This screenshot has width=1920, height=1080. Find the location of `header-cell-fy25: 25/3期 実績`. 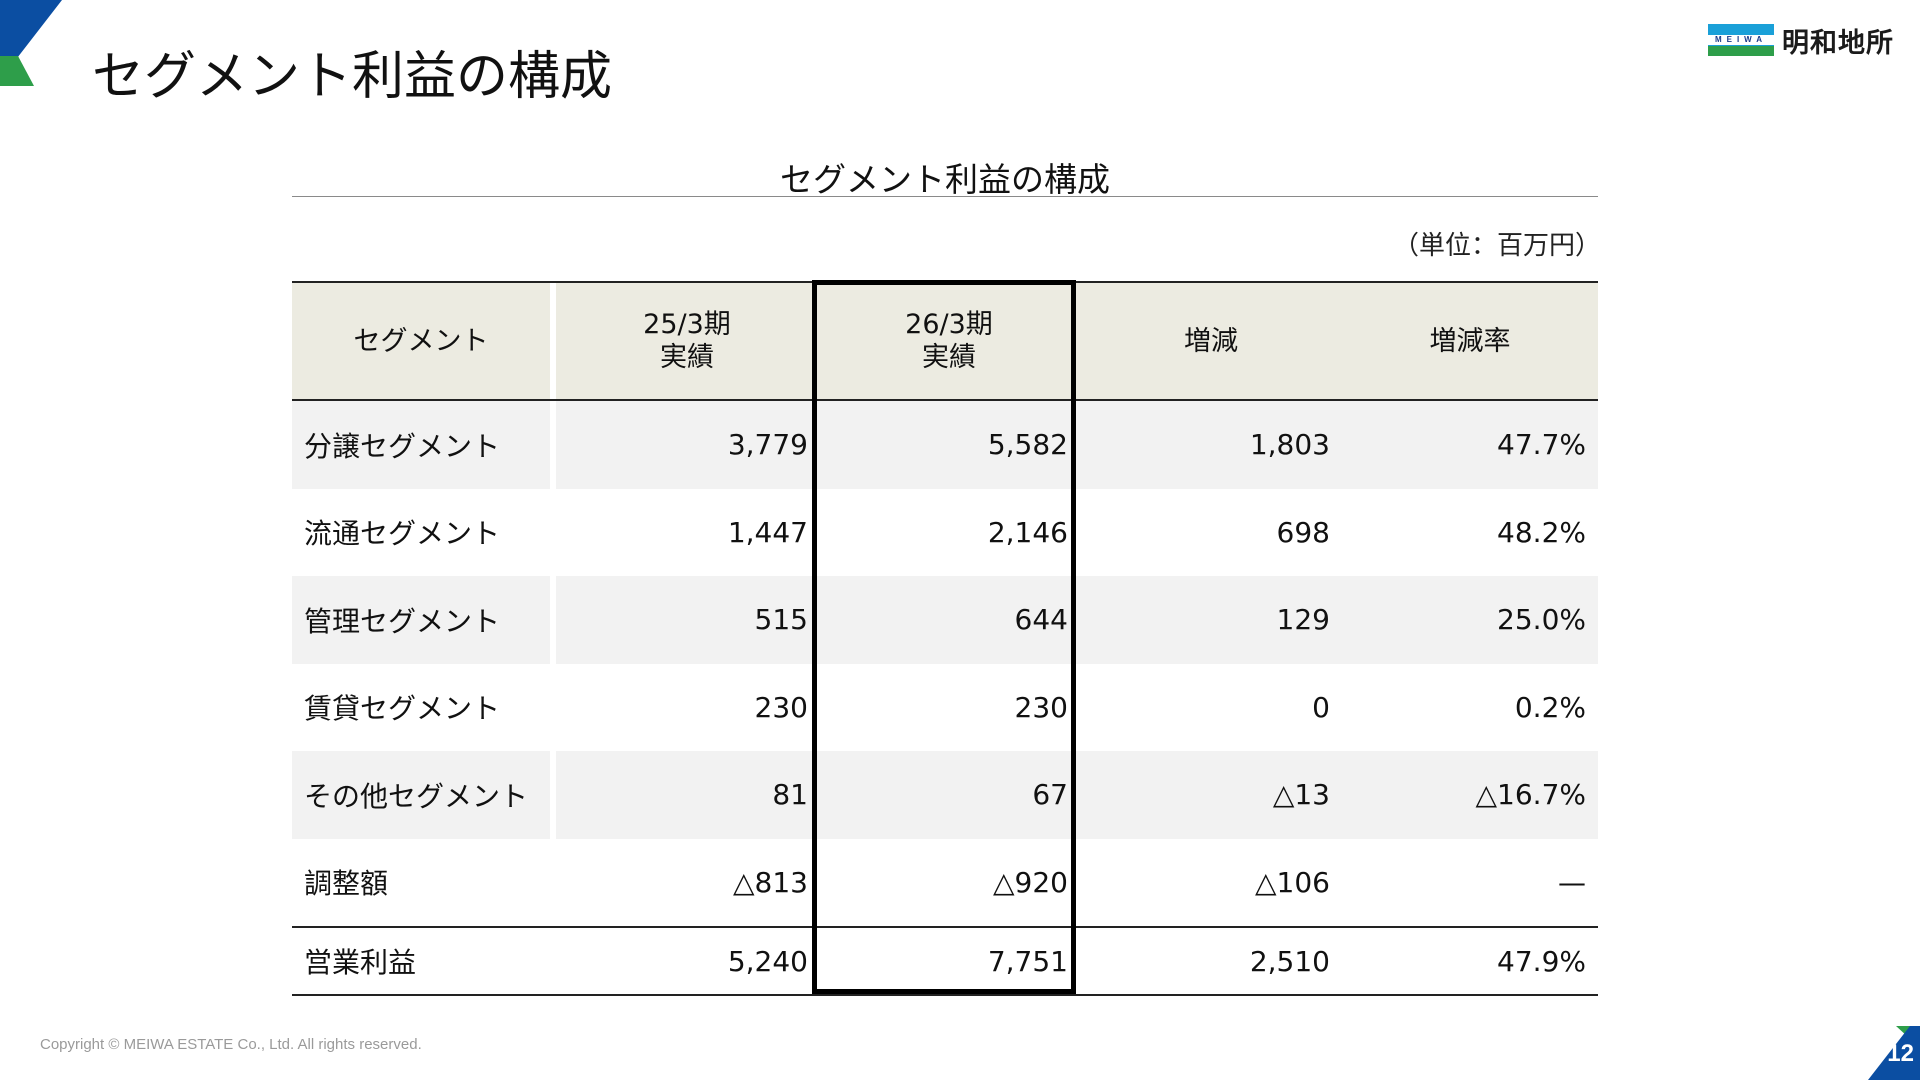

header-cell-fy25: 25/3期 実績 is located at coordinates (687, 341).